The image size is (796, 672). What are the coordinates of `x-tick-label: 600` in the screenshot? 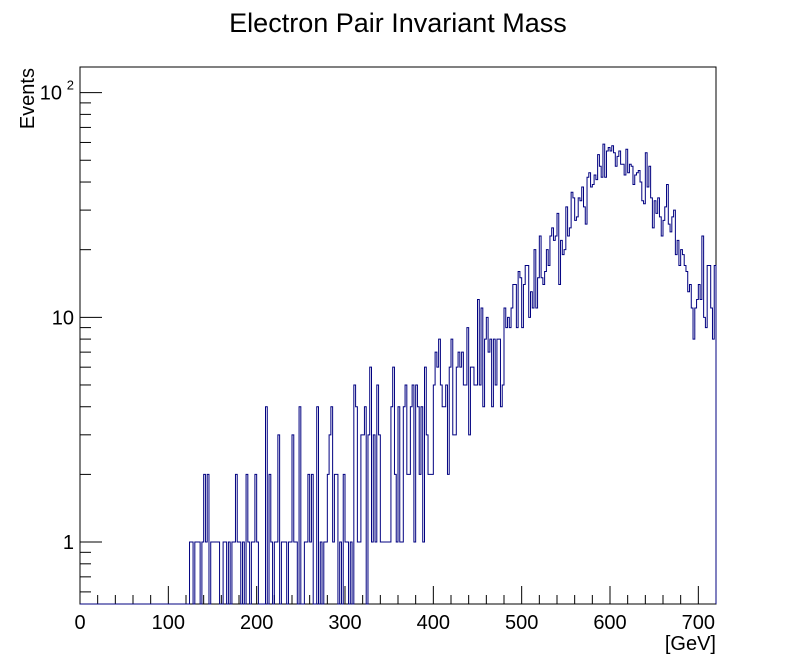 It's located at (609, 623).